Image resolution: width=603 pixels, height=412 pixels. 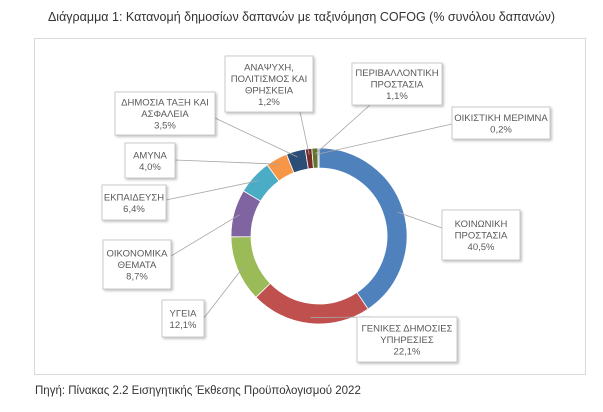 I want to click on data-label-category: ΑΜΥΝΑ, so click(x=150, y=155).